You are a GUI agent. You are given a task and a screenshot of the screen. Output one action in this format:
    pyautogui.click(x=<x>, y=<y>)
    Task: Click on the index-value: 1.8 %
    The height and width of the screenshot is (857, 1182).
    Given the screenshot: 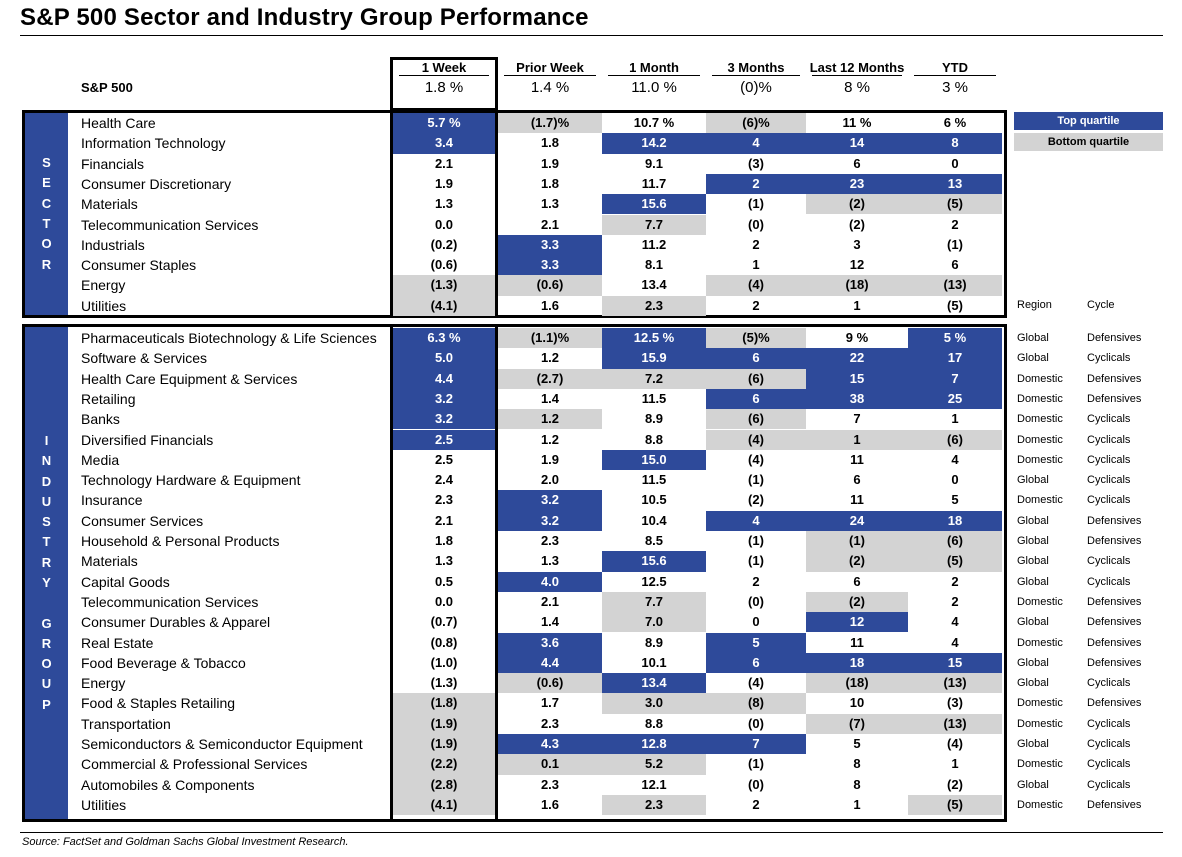 What is the action you would take?
    pyautogui.click(x=444, y=87)
    